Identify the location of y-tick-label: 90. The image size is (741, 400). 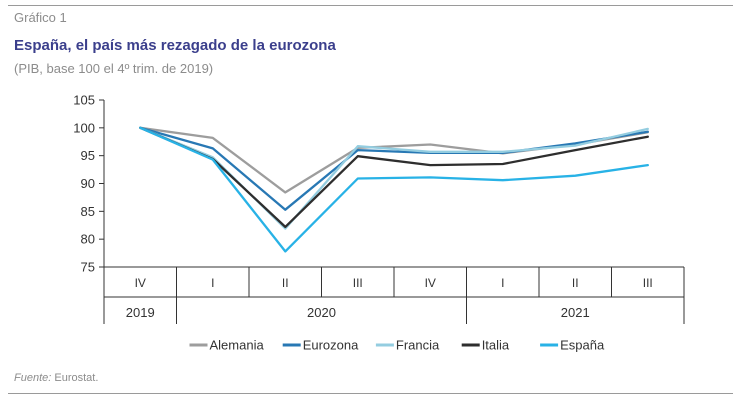
(88, 183).